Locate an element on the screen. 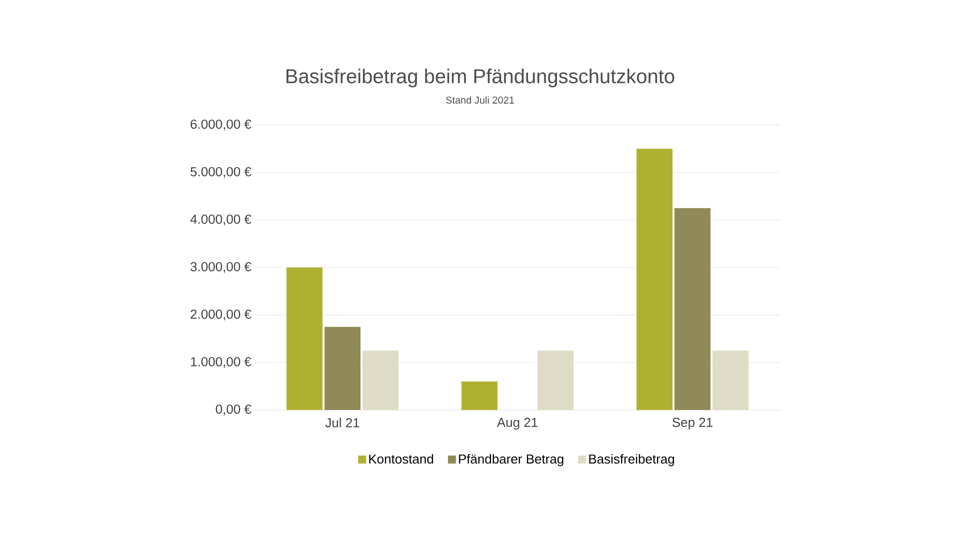  y-tick-label: 5.000,00 € is located at coordinates (221, 172).